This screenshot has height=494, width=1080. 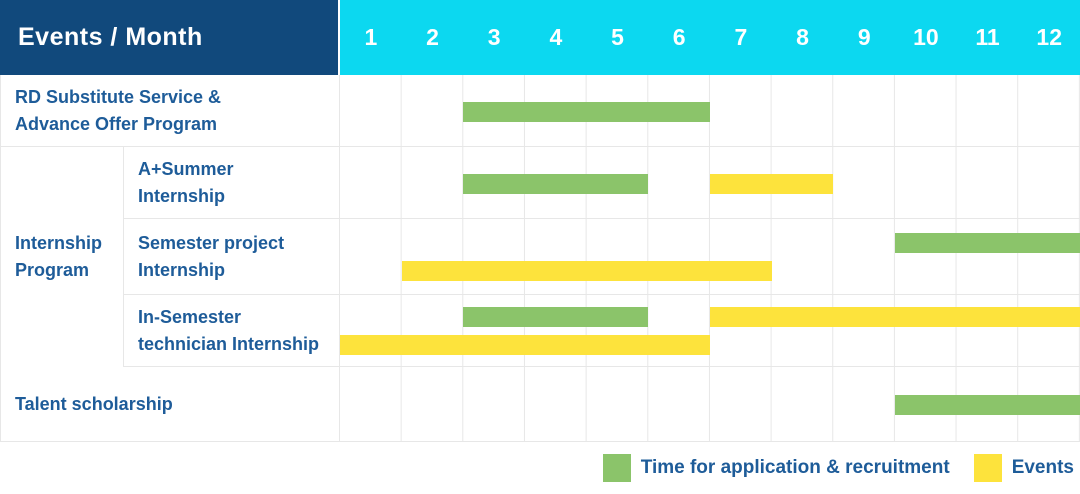 What do you see at coordinates (432, 37) in the screenshot?
I see `month-header-2: 2` at bounding box center [432, 37].